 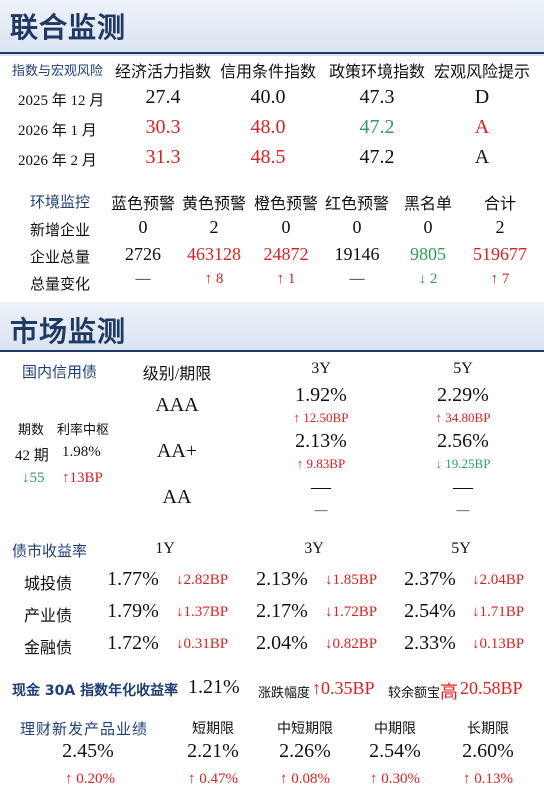 I want to click on yield-change: ↓1.37BP, so click(x=202, y=612).